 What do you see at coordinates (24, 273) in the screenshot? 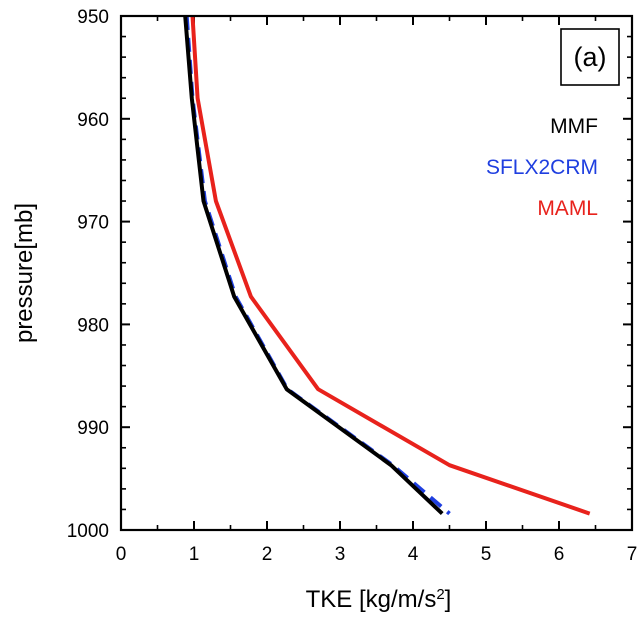
I see `y-axis-title: pressure[mb]` at bounding box center [24, 273].